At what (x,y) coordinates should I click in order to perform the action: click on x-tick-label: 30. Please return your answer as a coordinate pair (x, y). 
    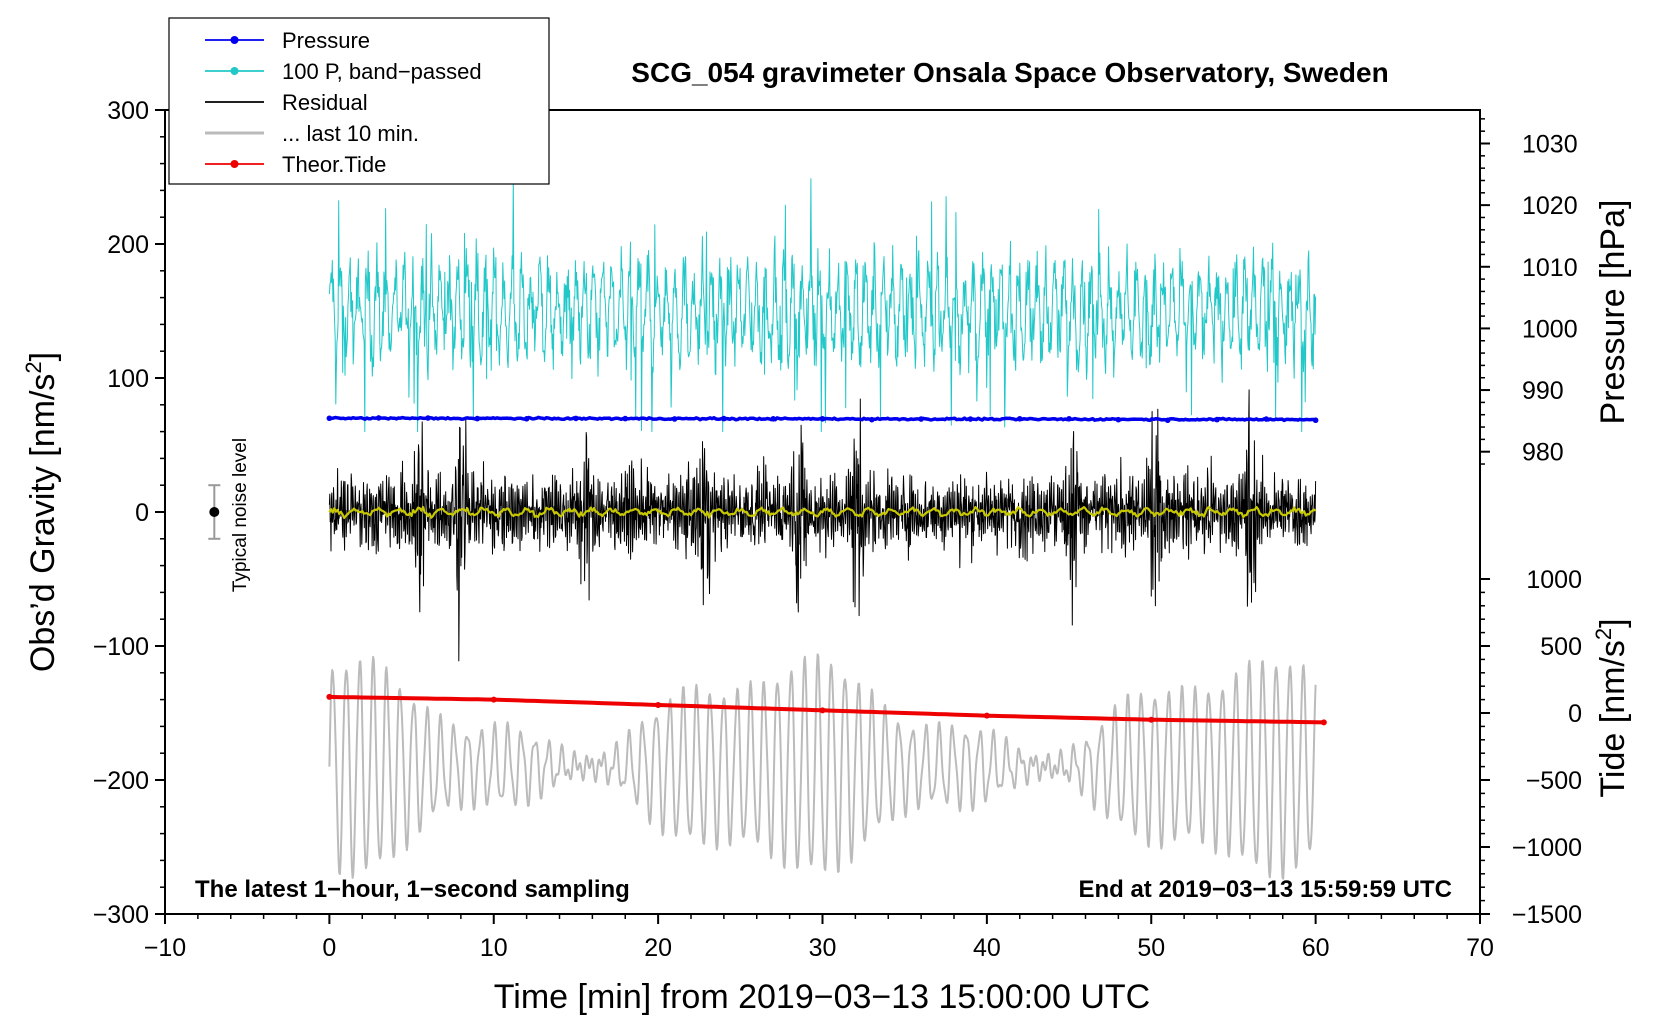
    Looking at the image, I should click on (823, 948).